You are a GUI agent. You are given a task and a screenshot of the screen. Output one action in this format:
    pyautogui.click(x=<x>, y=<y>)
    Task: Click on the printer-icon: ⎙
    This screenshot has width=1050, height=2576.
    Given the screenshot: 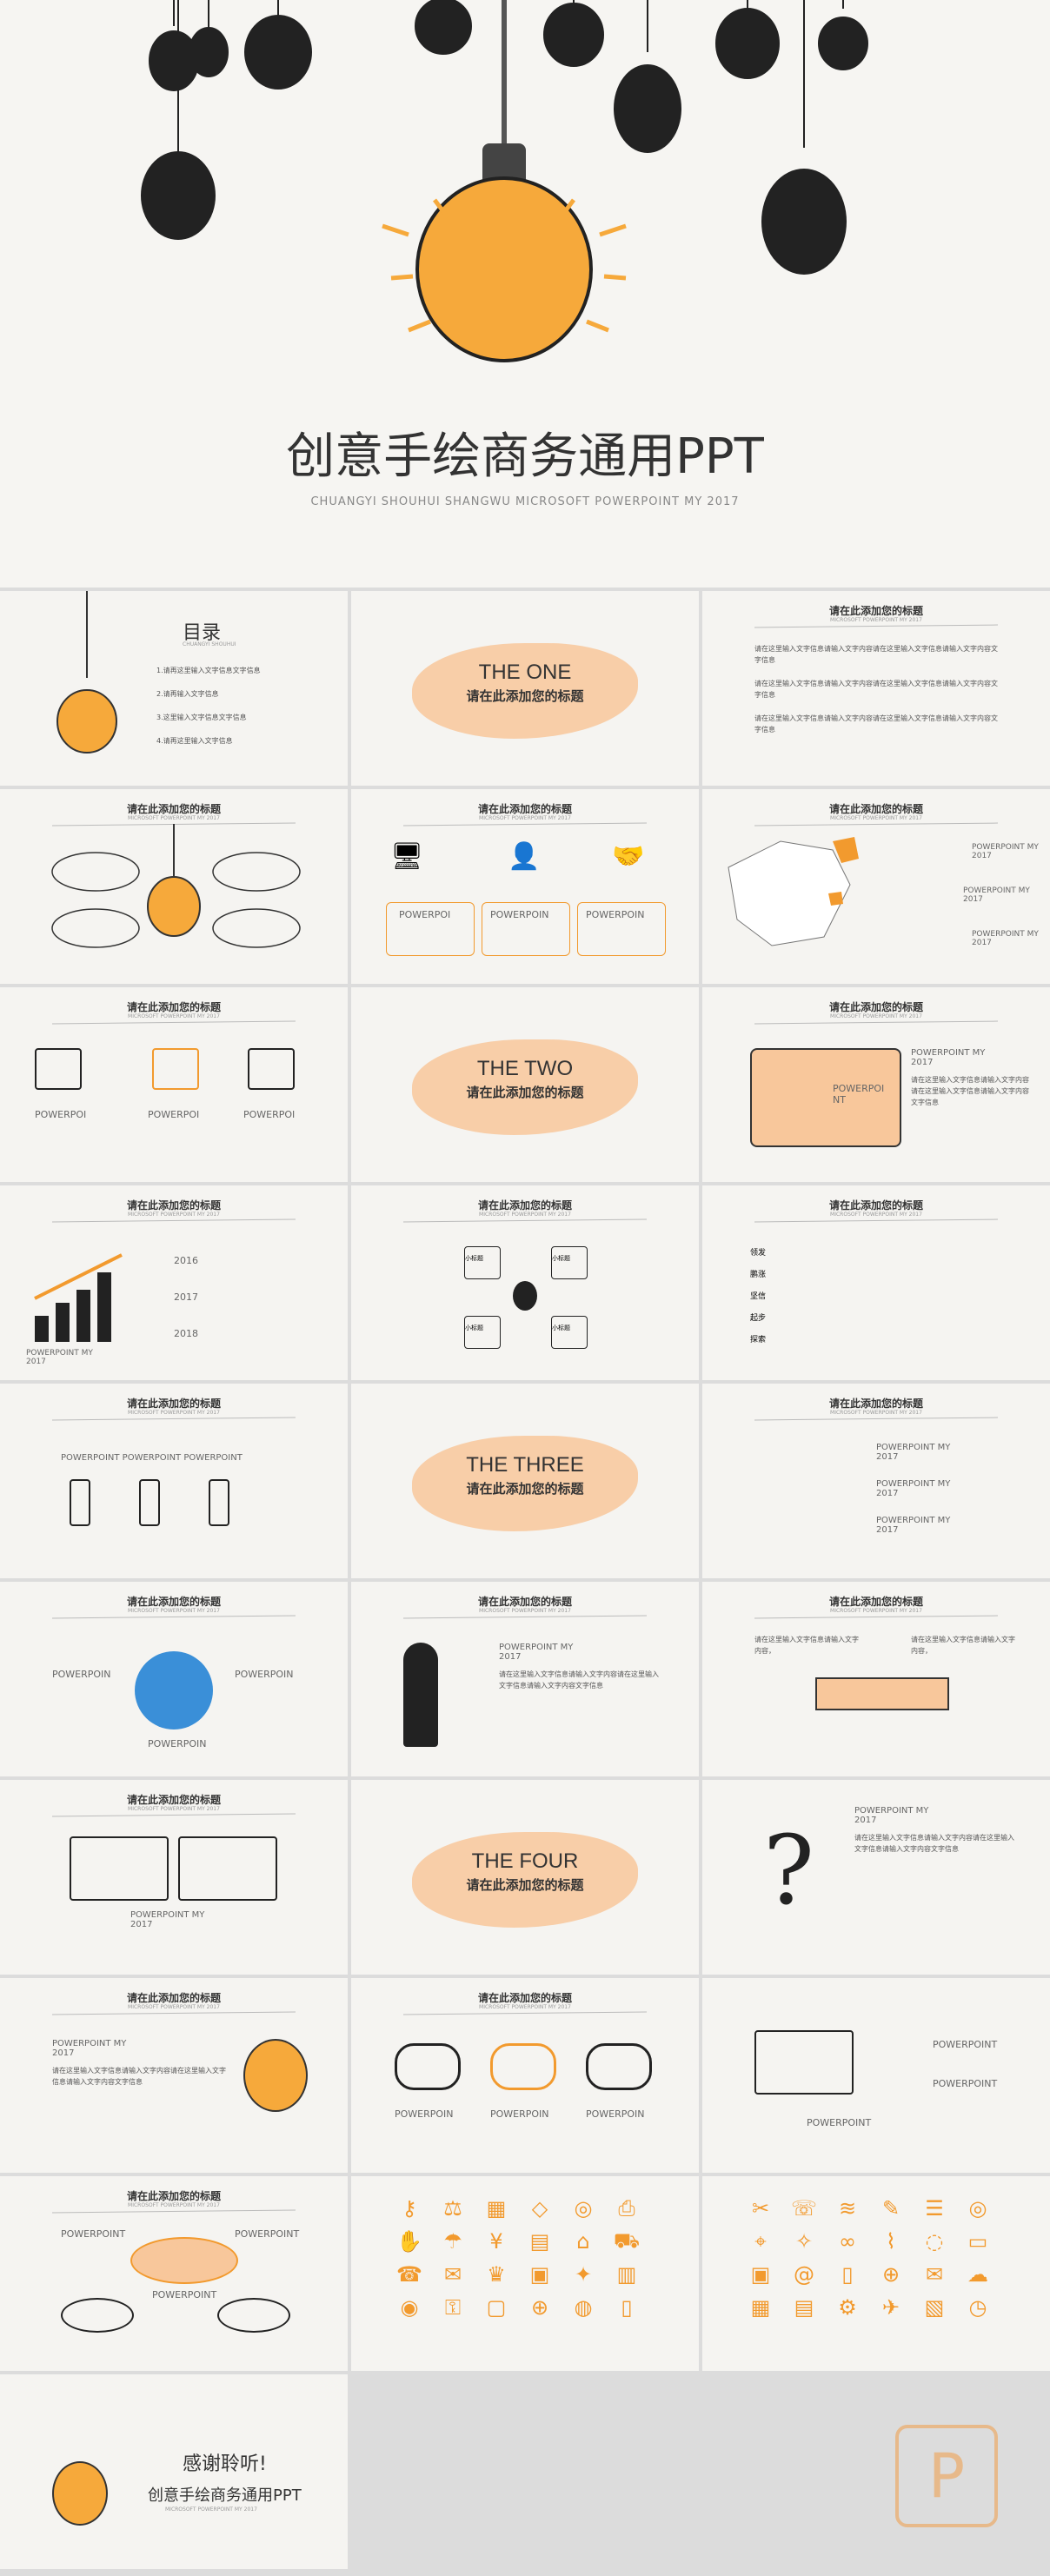 What is the action you would take?
    pyautogui.click(x=626, y=2208)
    